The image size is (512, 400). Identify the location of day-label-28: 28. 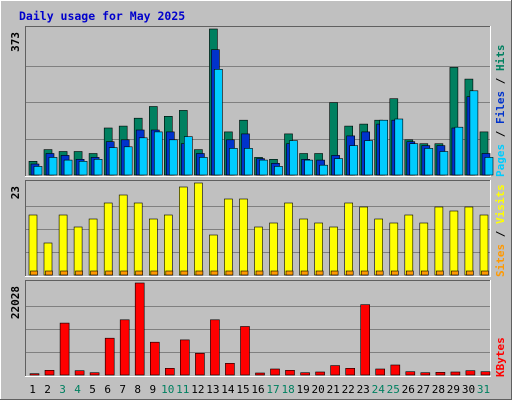
(438, 389).